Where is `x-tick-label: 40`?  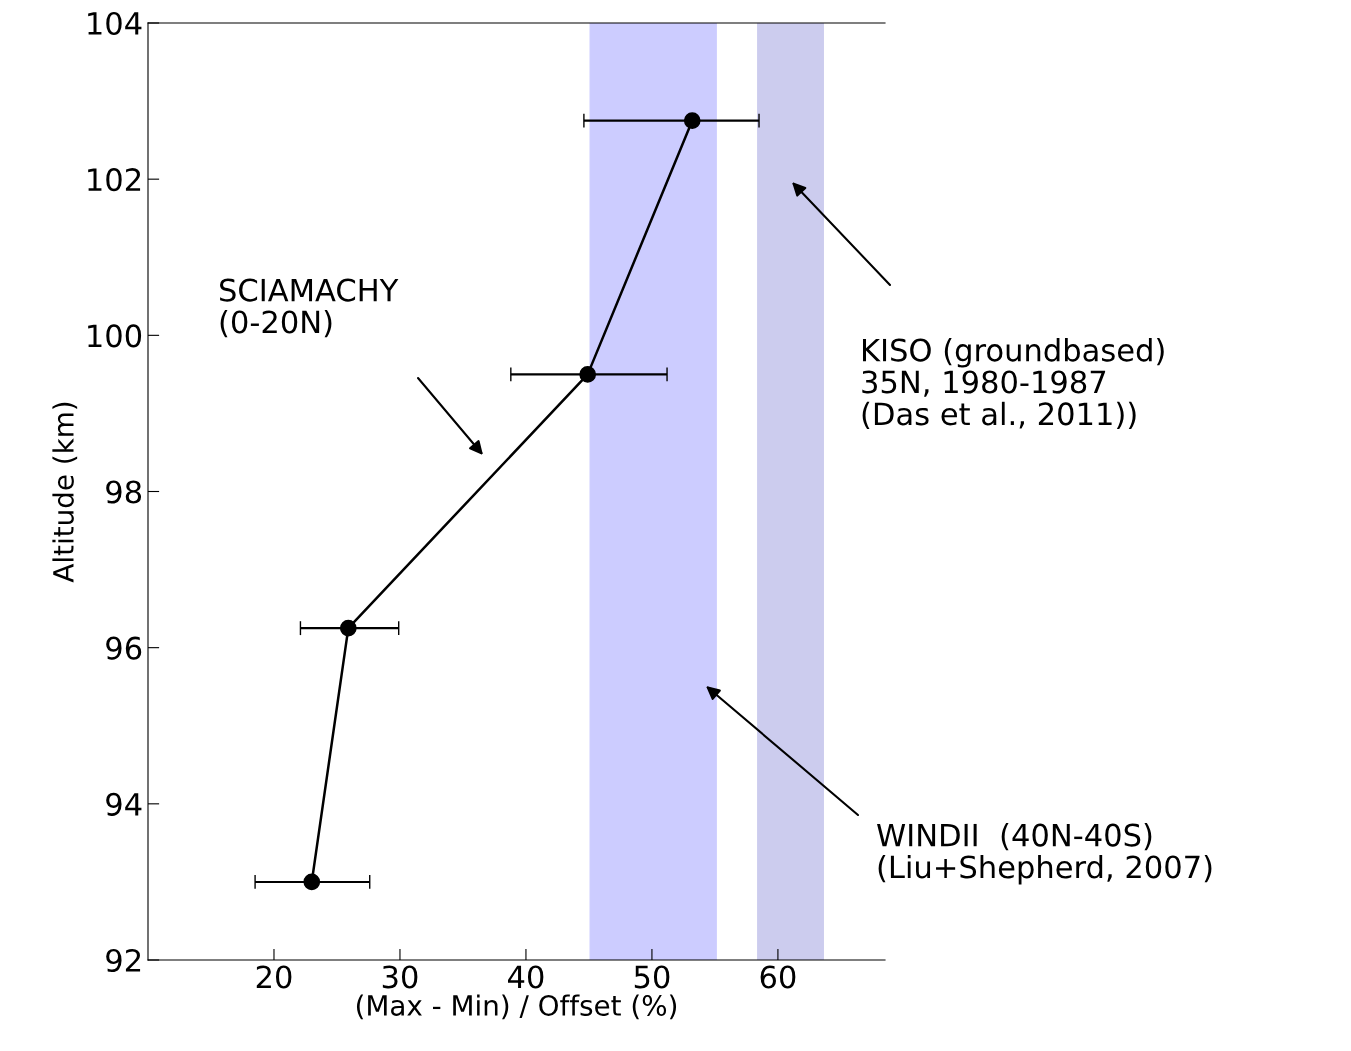
x-tick-label: 40 is located at coordinates (526, 977).